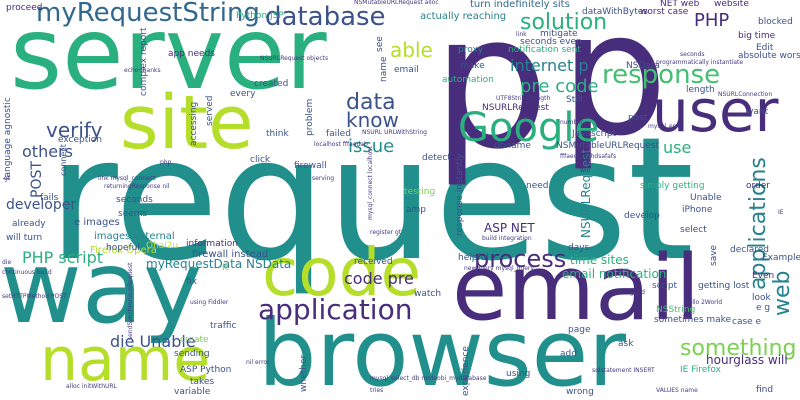  I want to click on word-register-gt: register gt, so click(386, 232).